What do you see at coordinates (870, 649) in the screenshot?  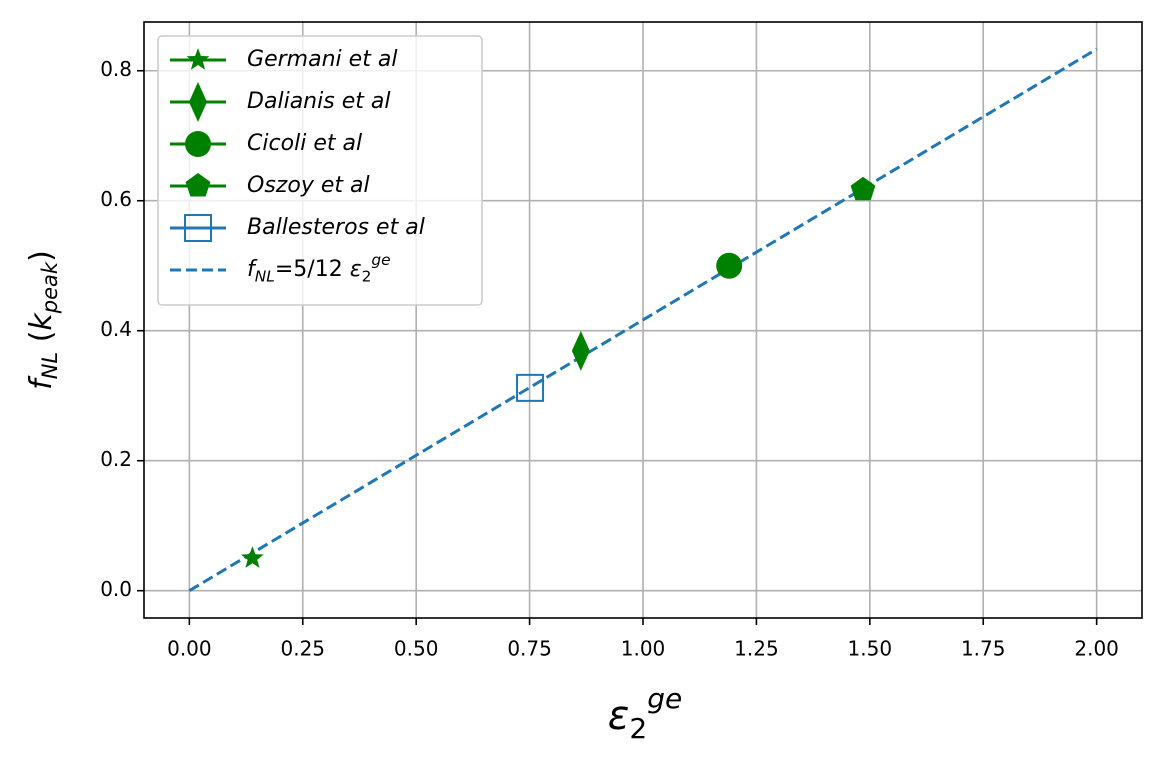 I see `x-tick-label: 1.50` at bounding box center [870, 649].